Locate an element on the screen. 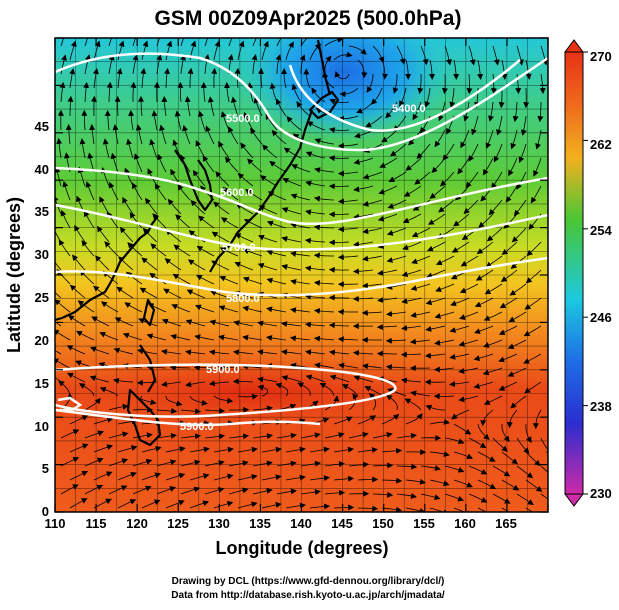  x-tick-label: 155 is located at coordinates (424, 523).